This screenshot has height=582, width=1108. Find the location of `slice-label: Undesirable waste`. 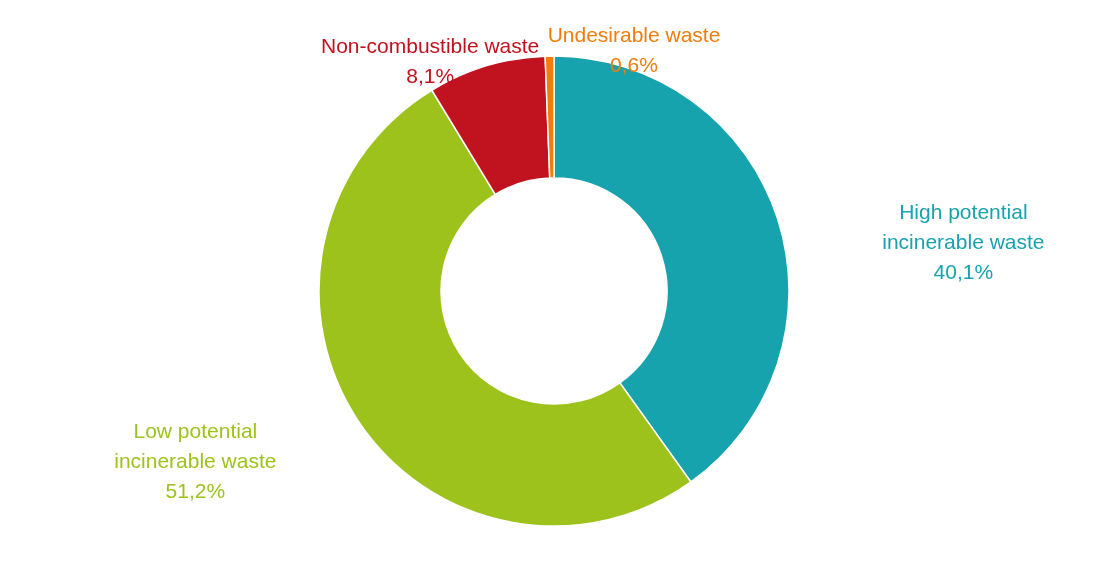

slice-label: Undesirable waste is located at coordinates (634, 35).